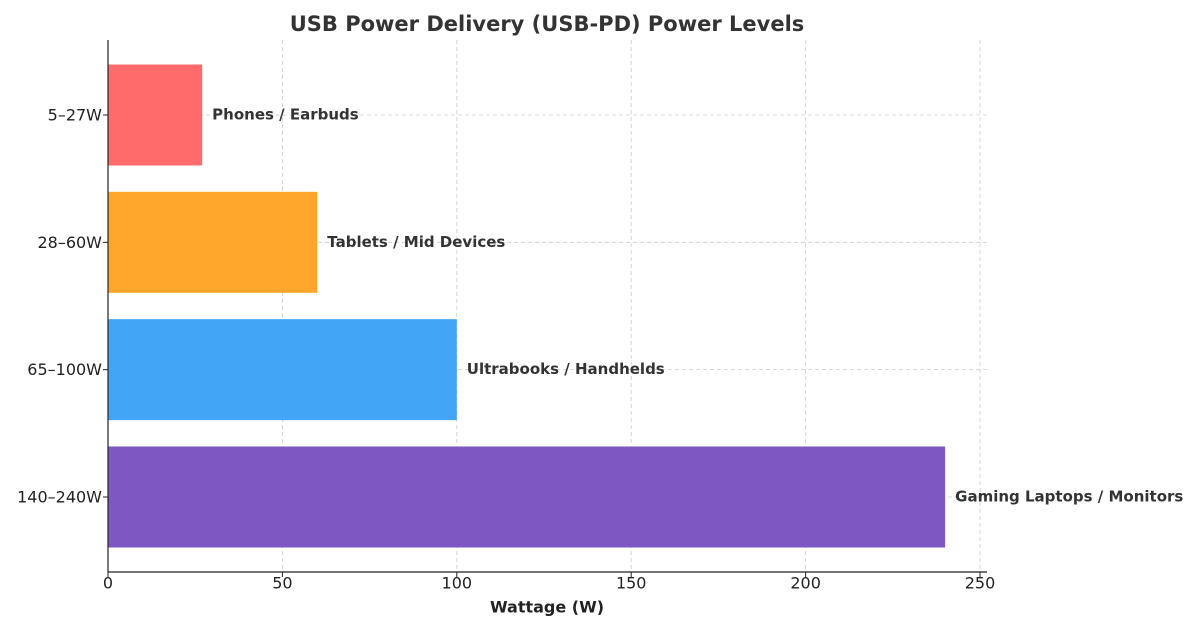  What do you see at coordinates (282, 583) in the screenshot?
I see `x-tick-label: 50` at bounding box center [282, 583].